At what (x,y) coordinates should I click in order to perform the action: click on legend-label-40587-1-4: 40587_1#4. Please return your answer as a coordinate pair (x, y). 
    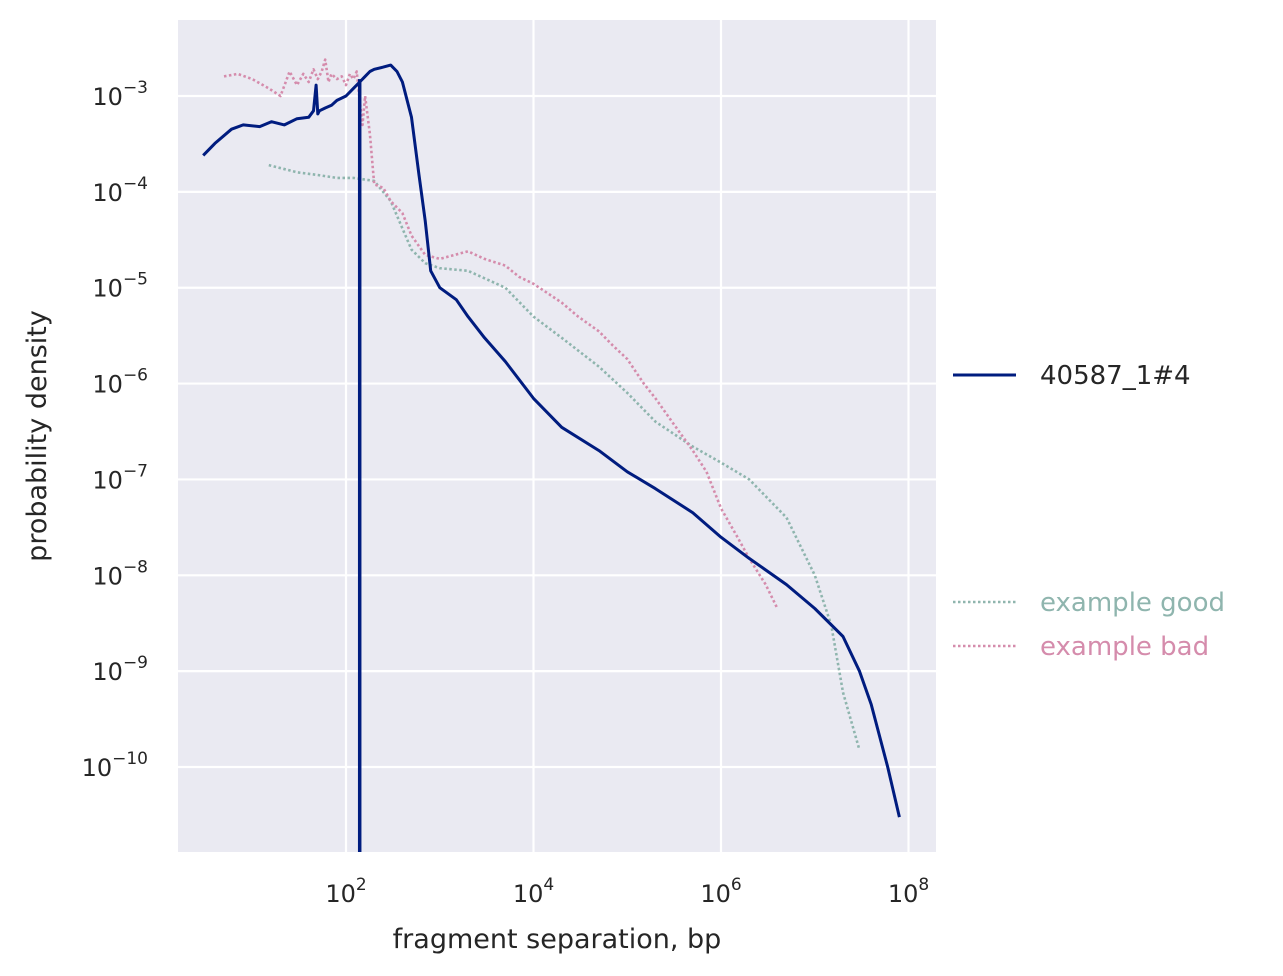
    Looking at the image, I should click on (1115, 376).